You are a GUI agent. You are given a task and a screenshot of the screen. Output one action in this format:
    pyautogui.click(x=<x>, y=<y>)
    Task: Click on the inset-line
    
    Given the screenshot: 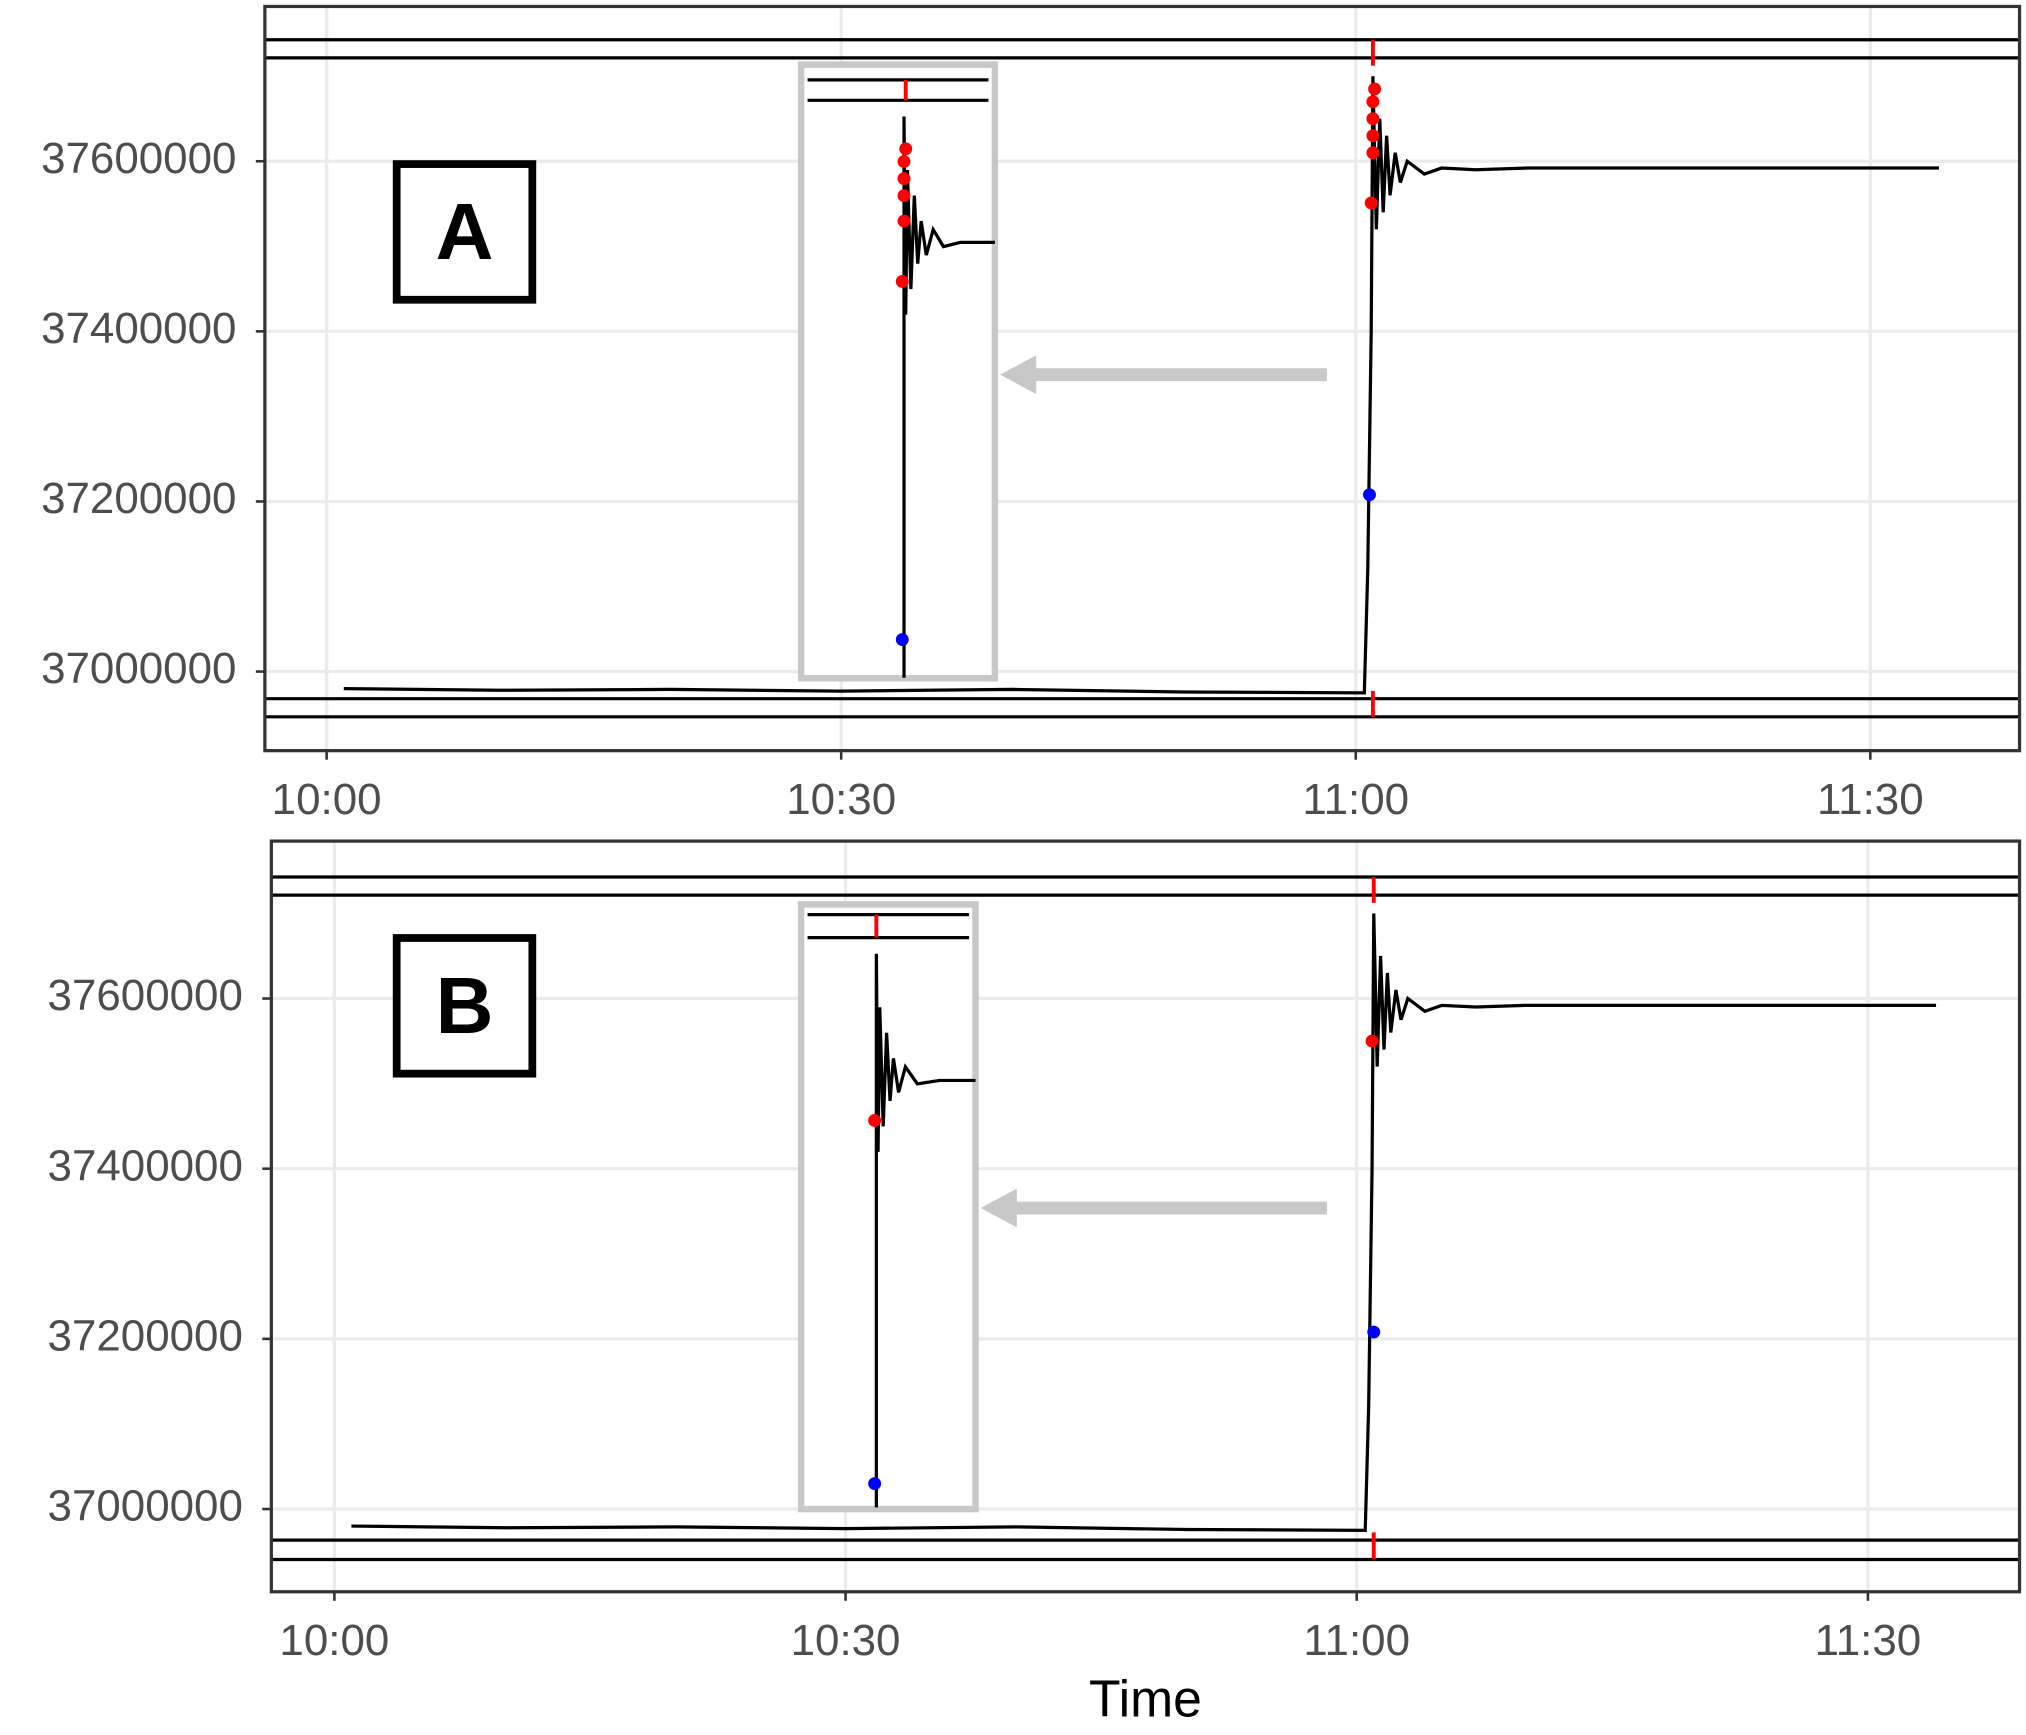 What is the action you would take?
    pyautogui.click(x=948, y=397)
    